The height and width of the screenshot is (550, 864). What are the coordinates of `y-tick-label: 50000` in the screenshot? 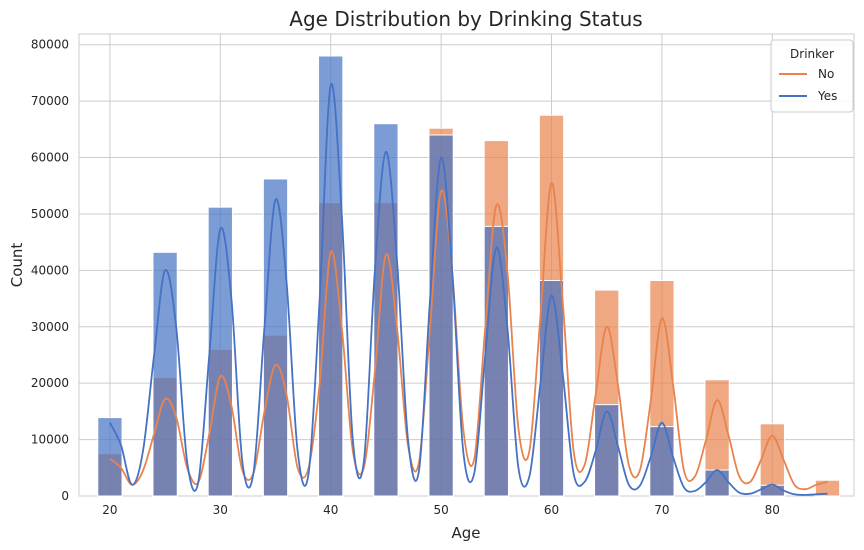 It's located at (50, 214).